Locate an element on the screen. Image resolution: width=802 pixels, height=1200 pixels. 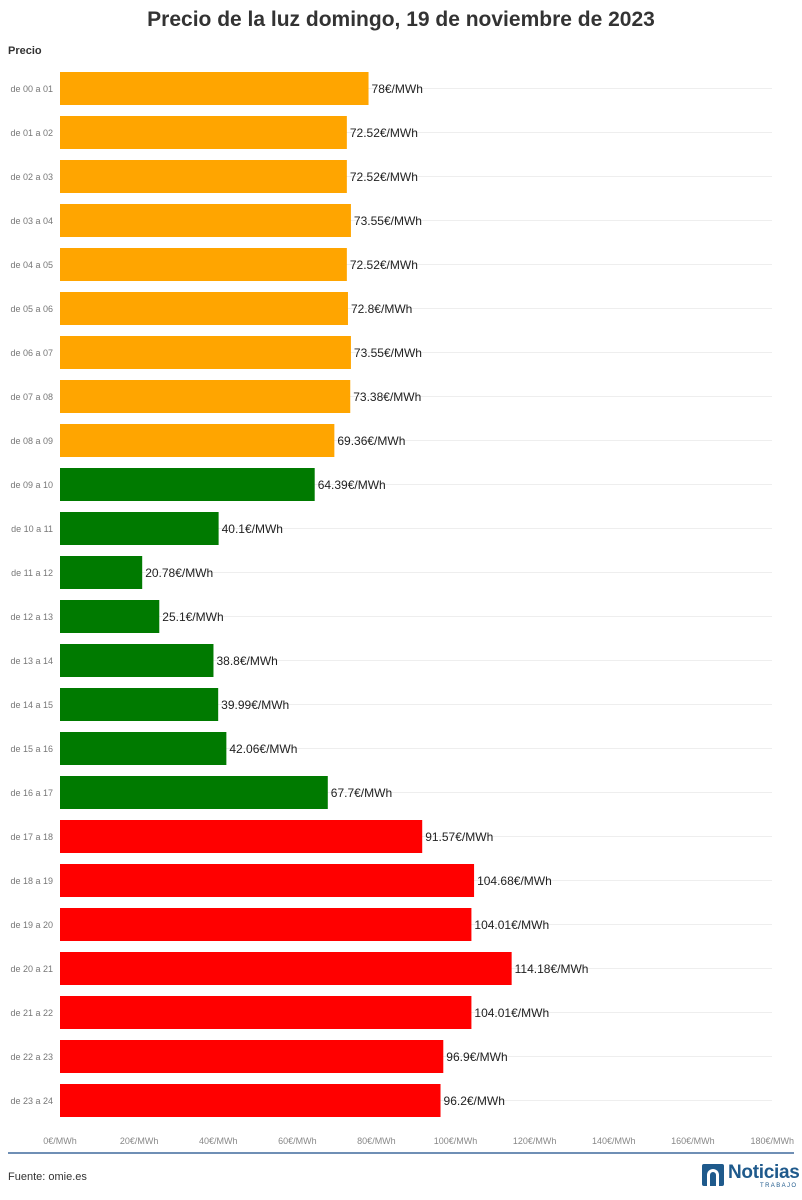
category-label: de 02 a 03 is located at coordinates (31, 177).